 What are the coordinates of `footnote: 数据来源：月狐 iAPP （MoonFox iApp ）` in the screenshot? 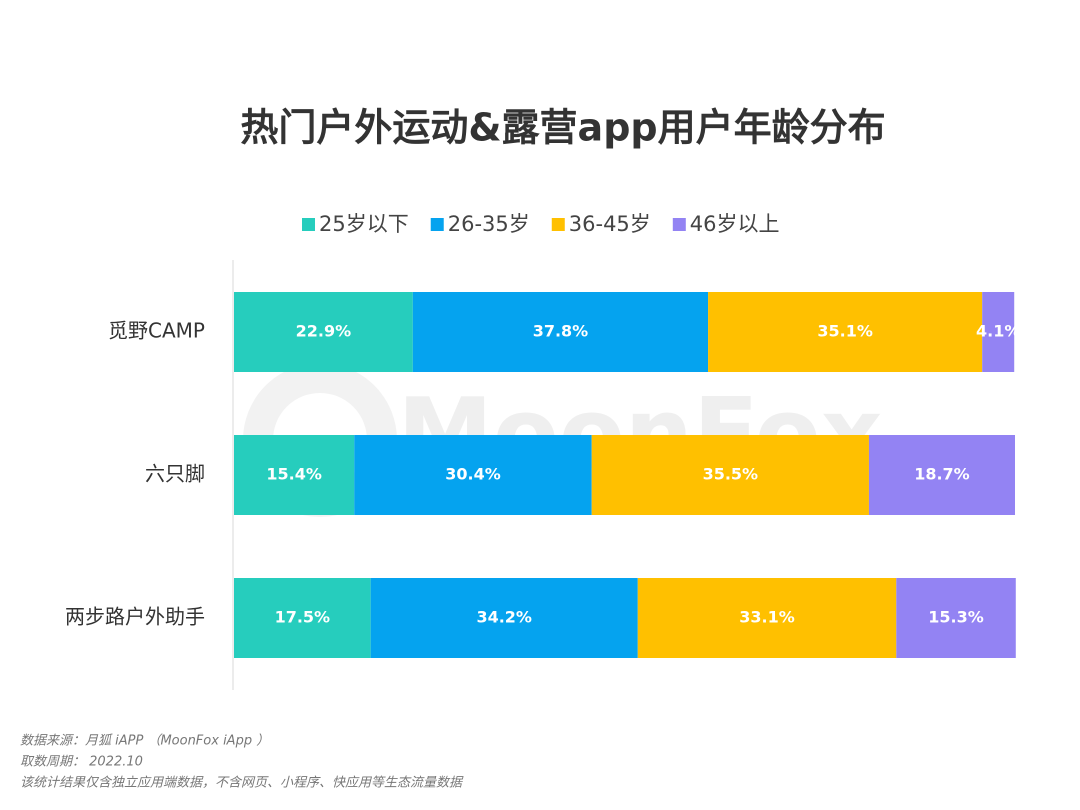 It's located at (144, 741).